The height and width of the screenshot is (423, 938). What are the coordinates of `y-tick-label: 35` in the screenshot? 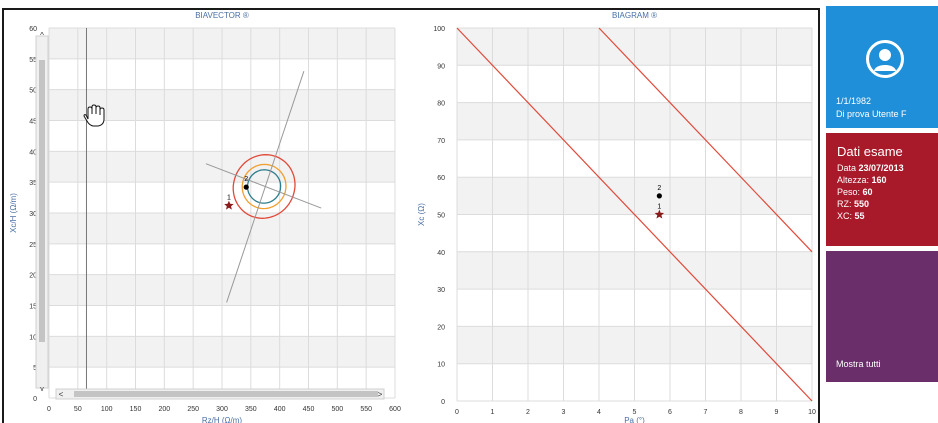 It's located at (33, 183).